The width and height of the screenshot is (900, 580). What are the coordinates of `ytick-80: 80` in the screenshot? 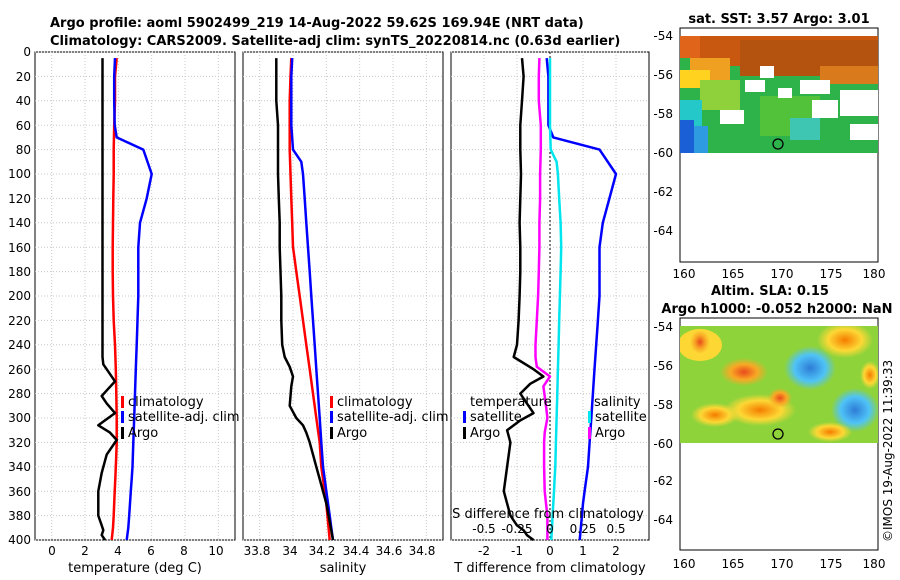 It's located at (23, 150).